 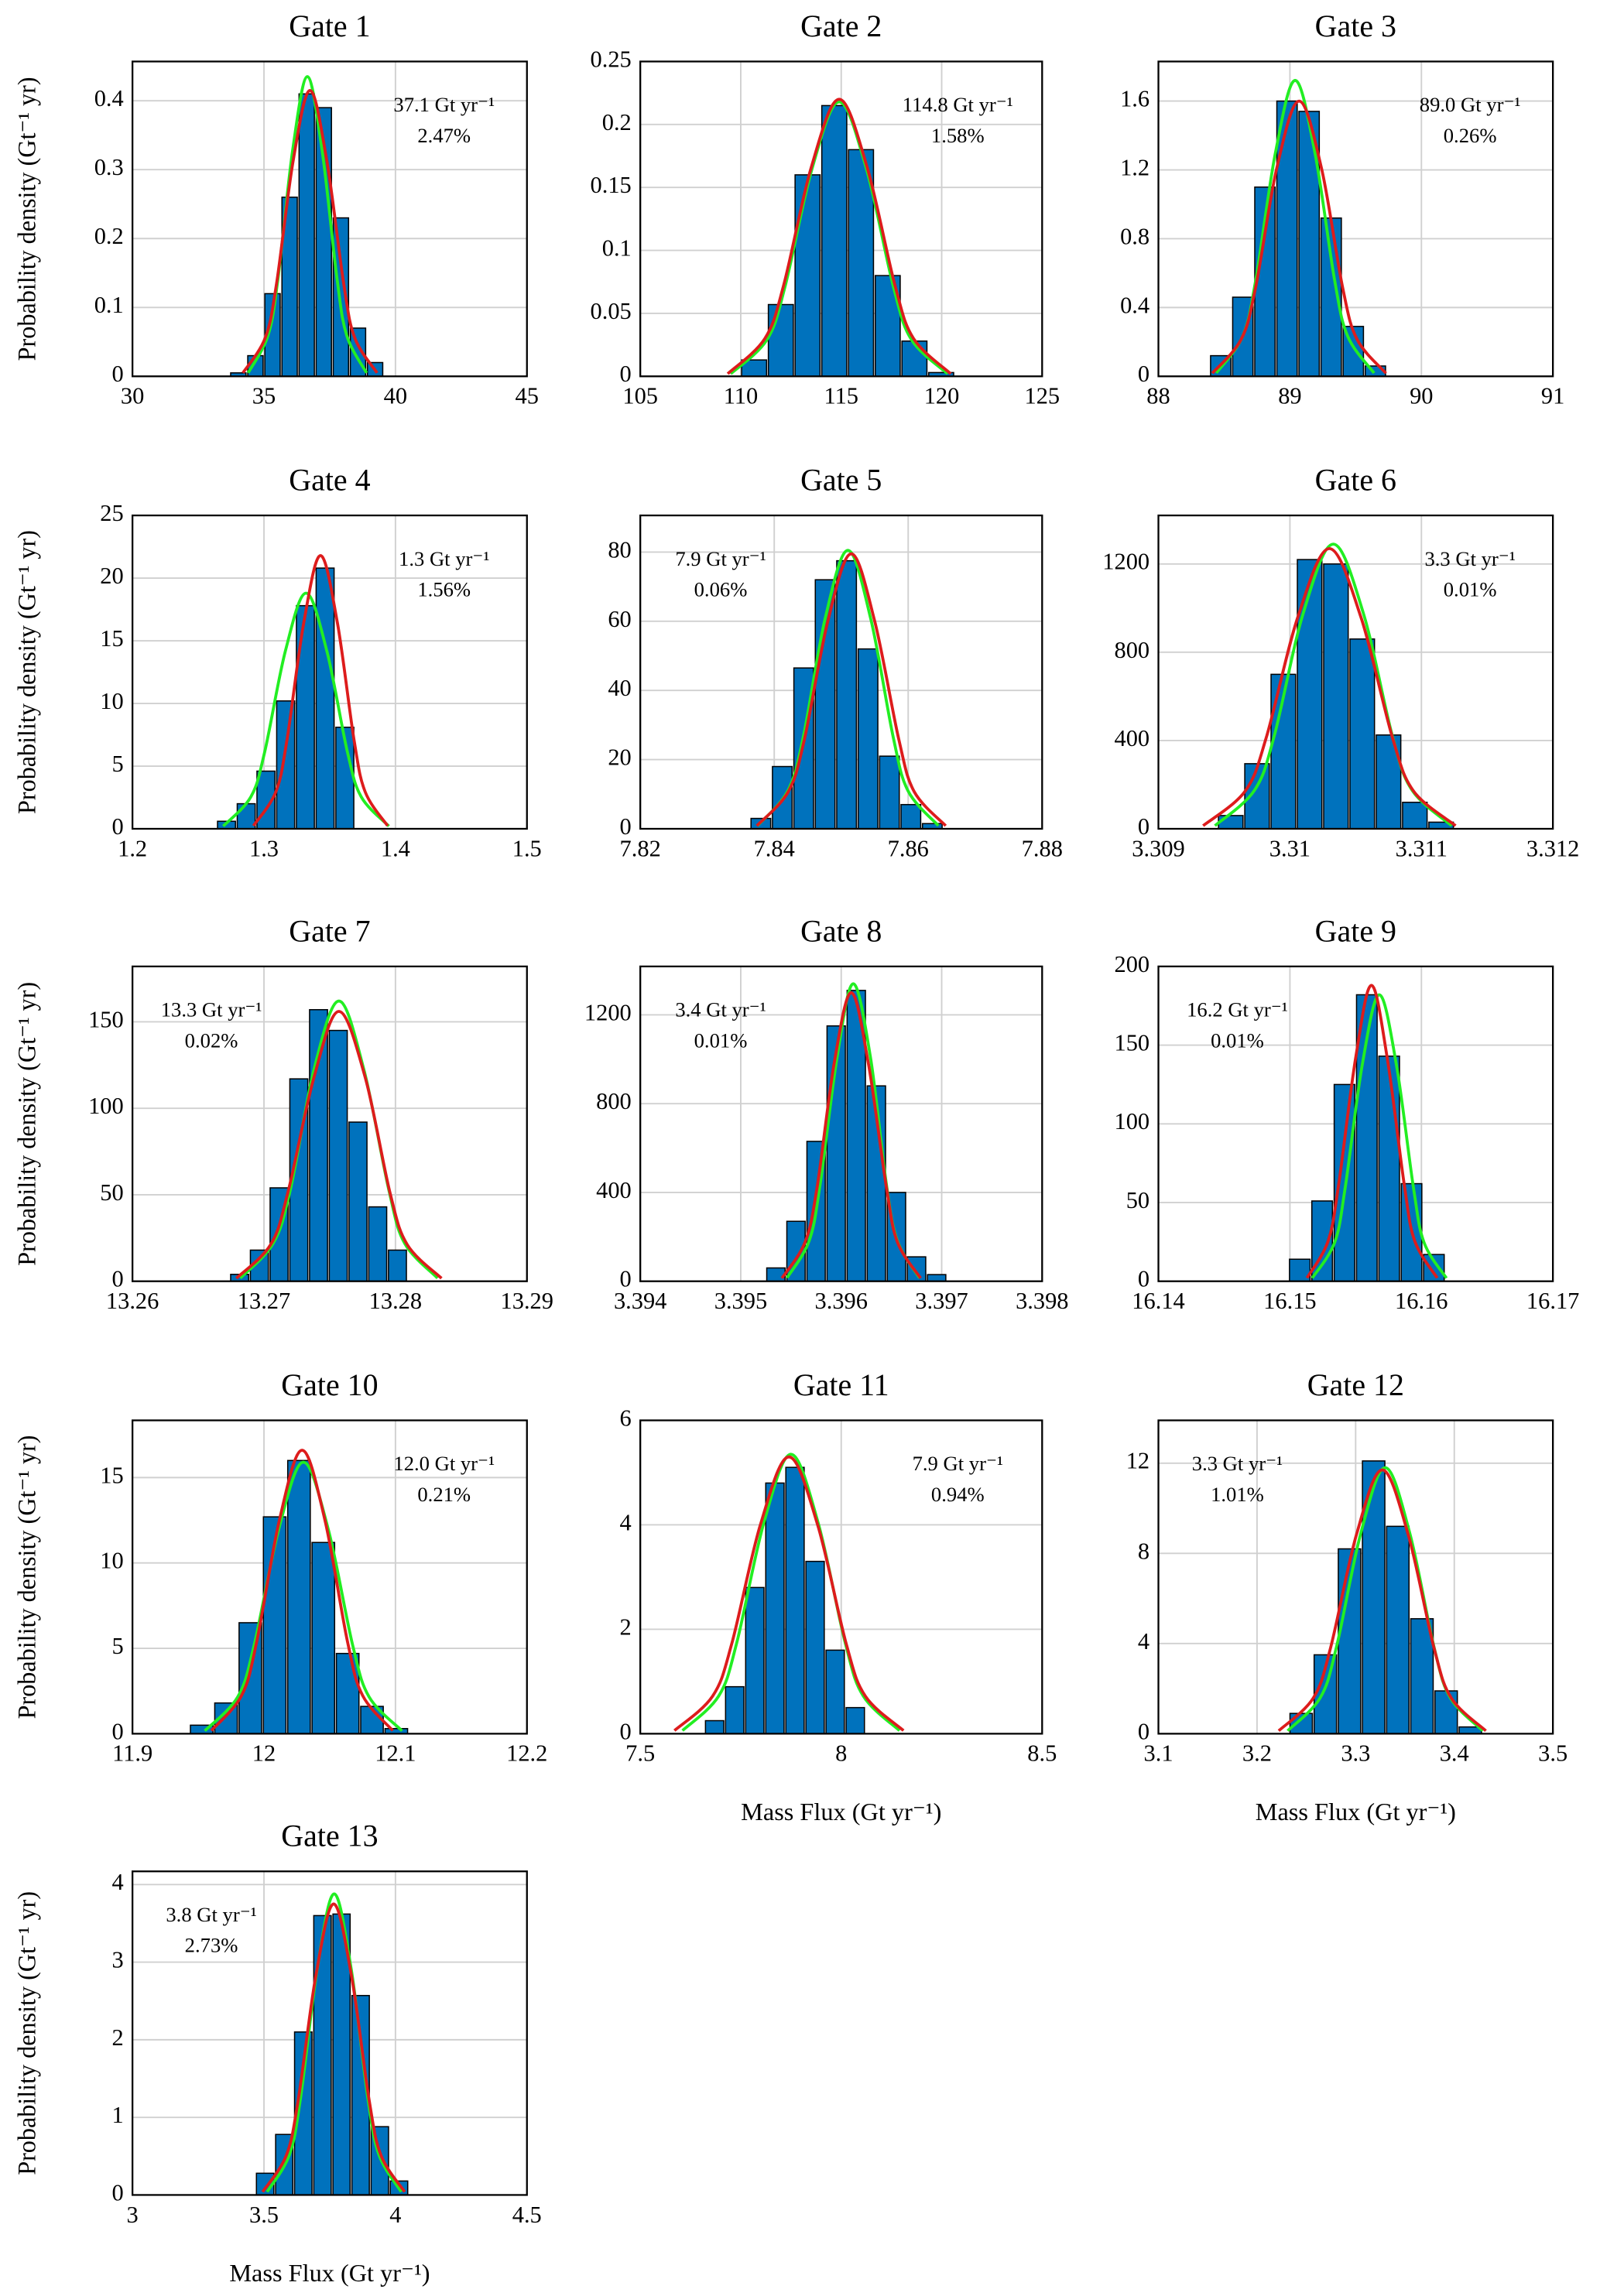 What do you see at coordinates (1042, 848) in the screenshot?
I see `x-tick-label: 7.88` at bounding box center [1042, 848].